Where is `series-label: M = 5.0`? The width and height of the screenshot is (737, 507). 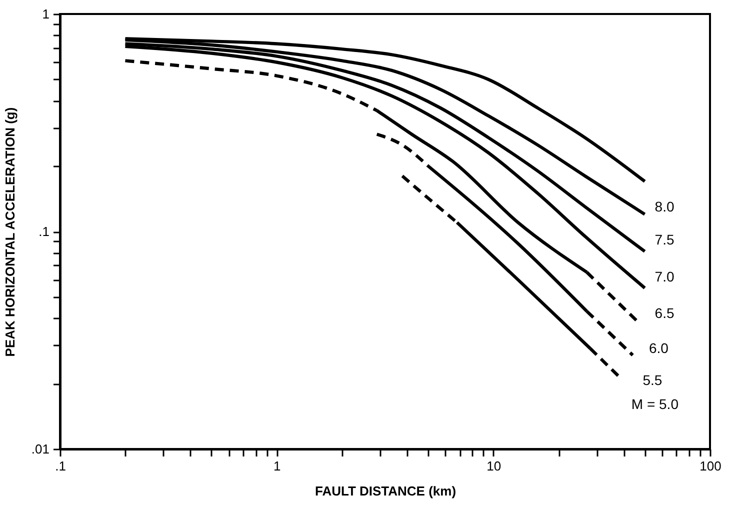 series-label: M = 5.0 is located at coordinates (655, 404).